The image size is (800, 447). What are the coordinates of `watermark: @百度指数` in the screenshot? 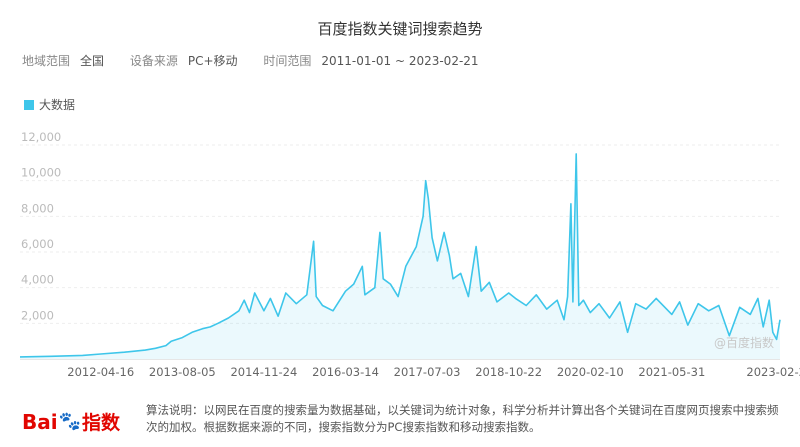 It's located at (744, 342).